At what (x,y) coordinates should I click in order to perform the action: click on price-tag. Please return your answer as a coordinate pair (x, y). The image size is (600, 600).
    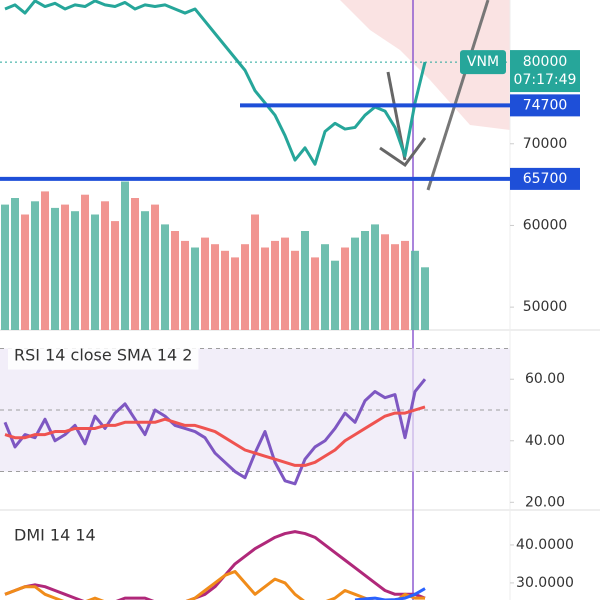
    Looking at the image, I should click on (545, 71).